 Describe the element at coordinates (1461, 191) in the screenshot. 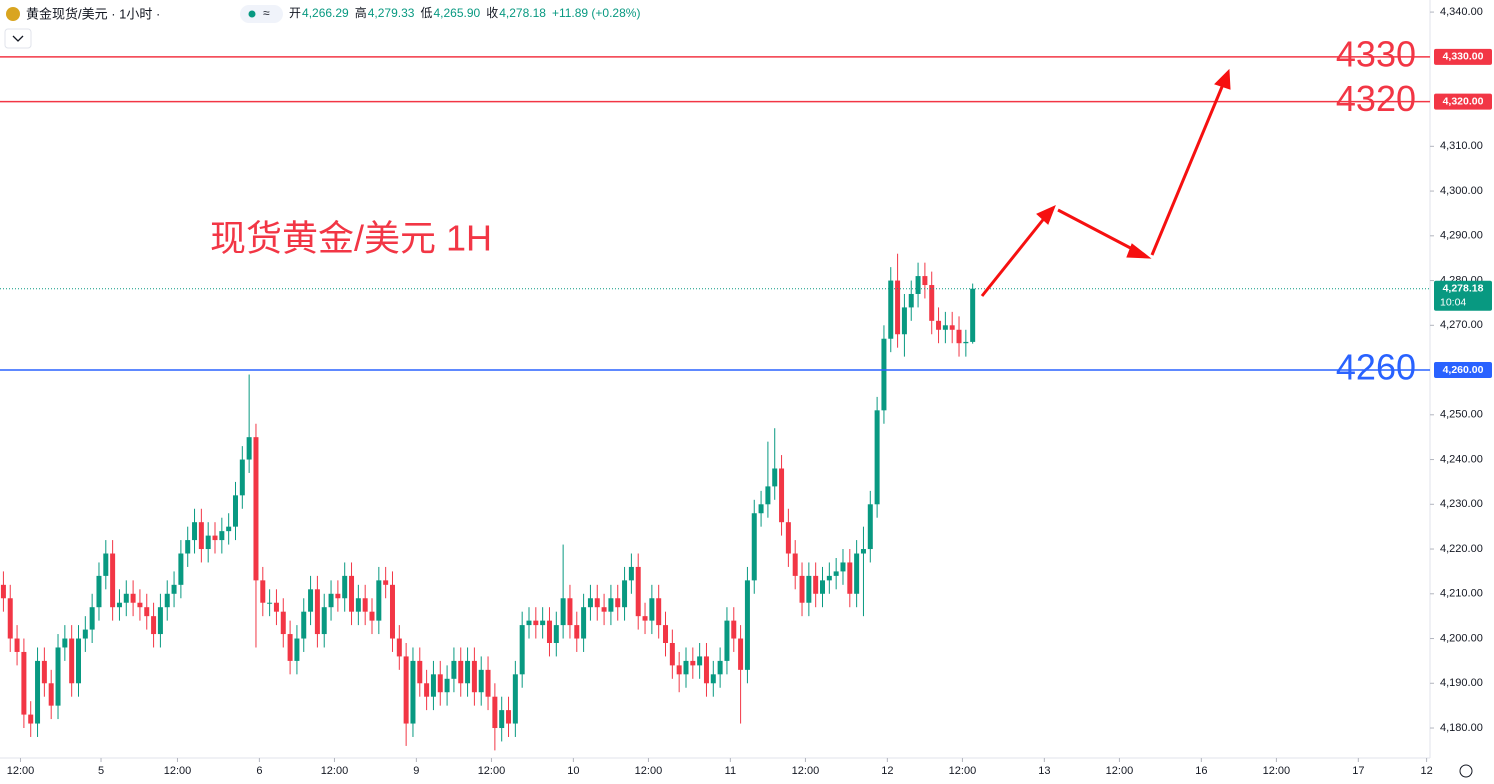

I see `y-tick-label: 4,300.00` at that location.